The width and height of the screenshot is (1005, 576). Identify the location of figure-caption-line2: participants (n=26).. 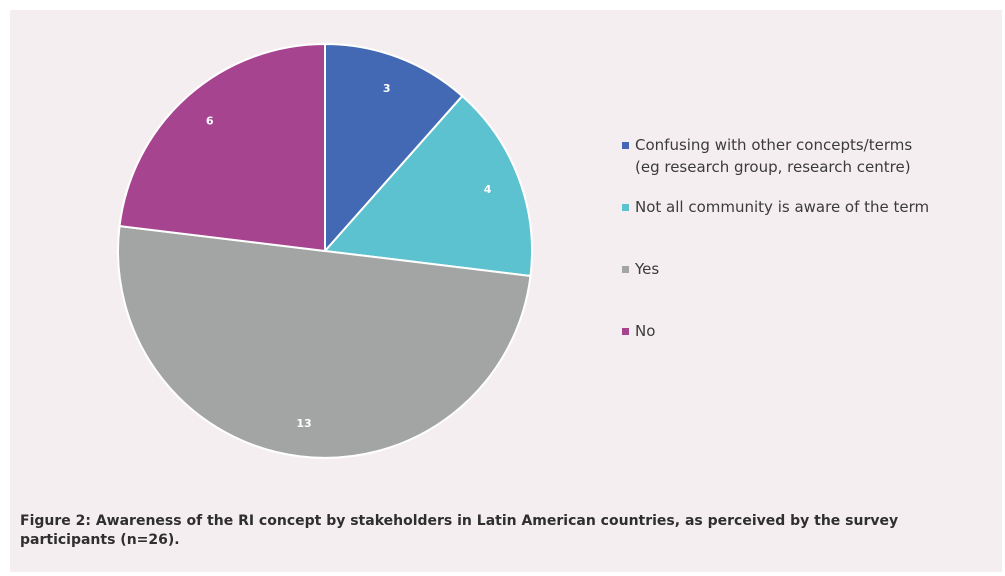
(100, 540).